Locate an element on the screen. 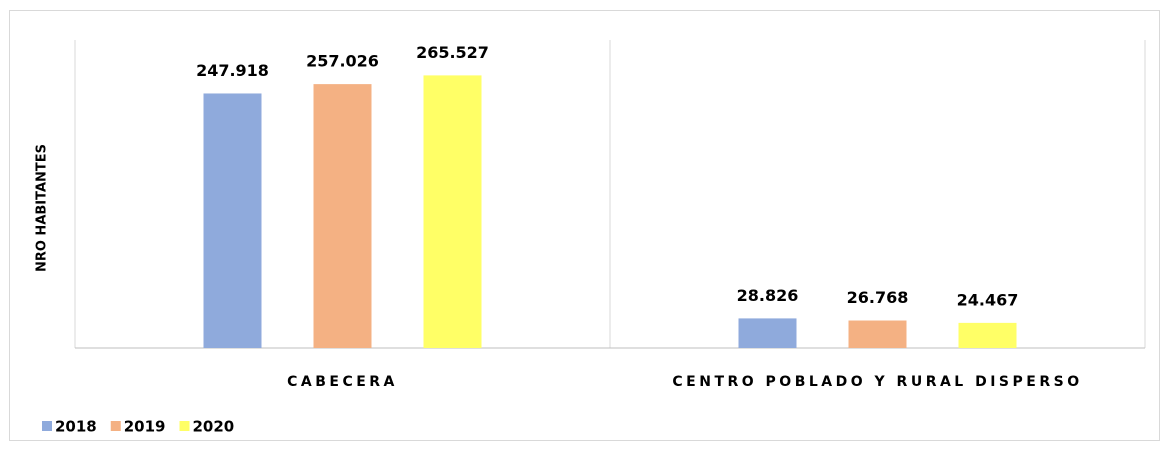  value-label: 28.826 is located at coordinates (768, 295).